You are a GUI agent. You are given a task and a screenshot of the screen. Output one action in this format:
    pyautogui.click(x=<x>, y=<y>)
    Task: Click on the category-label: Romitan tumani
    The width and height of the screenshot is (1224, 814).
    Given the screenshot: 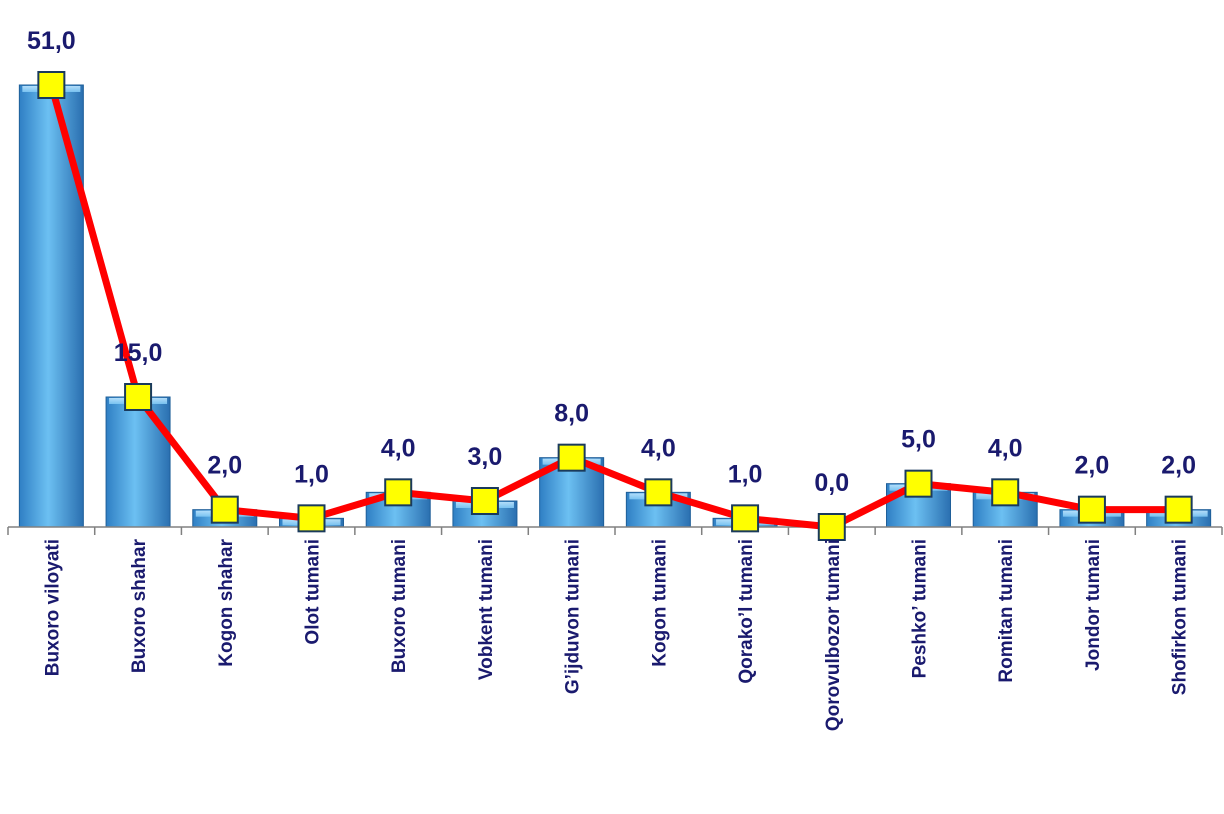 What is the action you would take?
    pyautogui.click(x=1006, y=611)
    